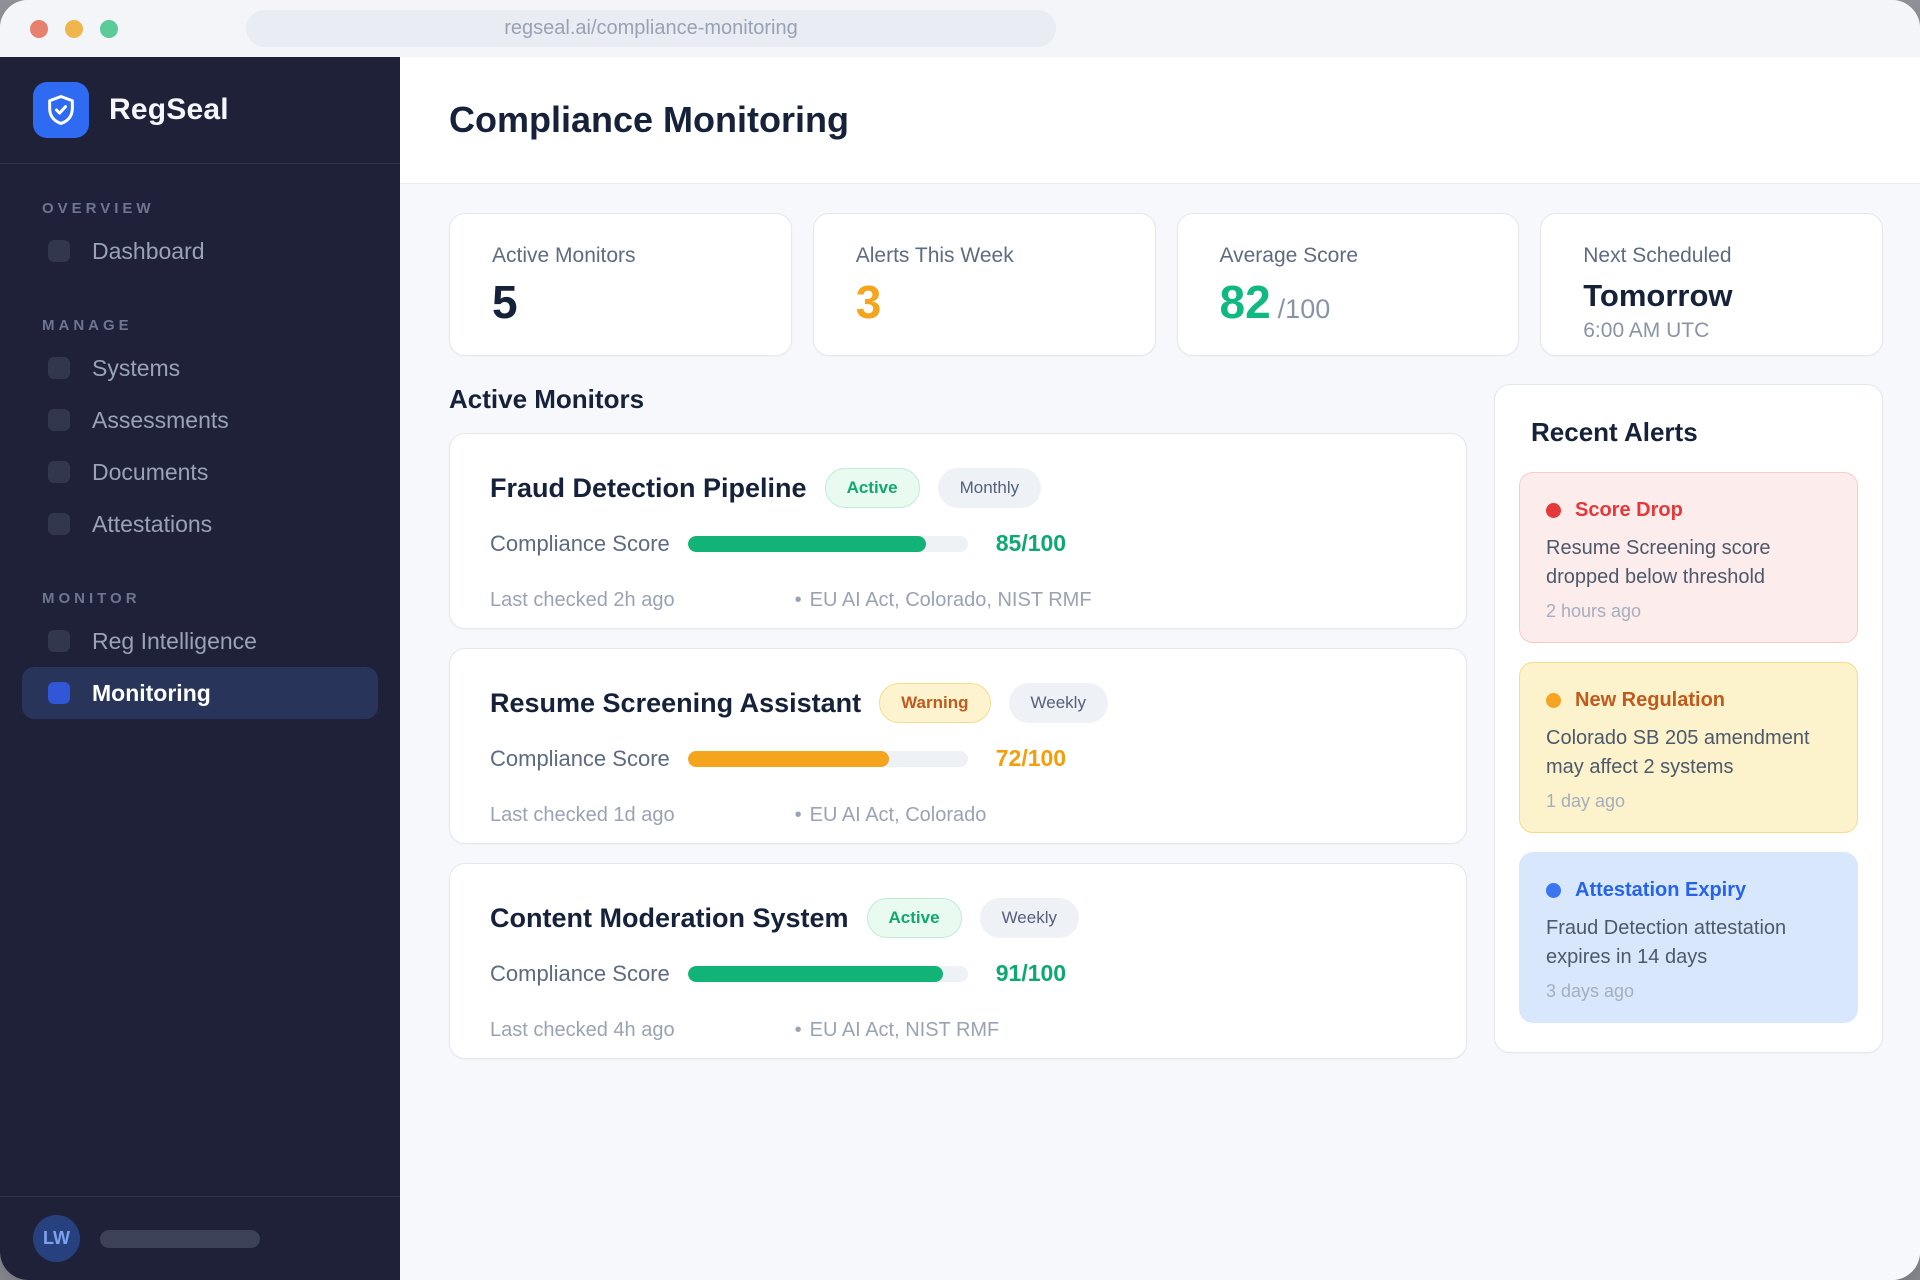 This screenshot has width=1920, height=1280. I want to click on sidebar-item-assessments: Assessments, so click(200, 420).